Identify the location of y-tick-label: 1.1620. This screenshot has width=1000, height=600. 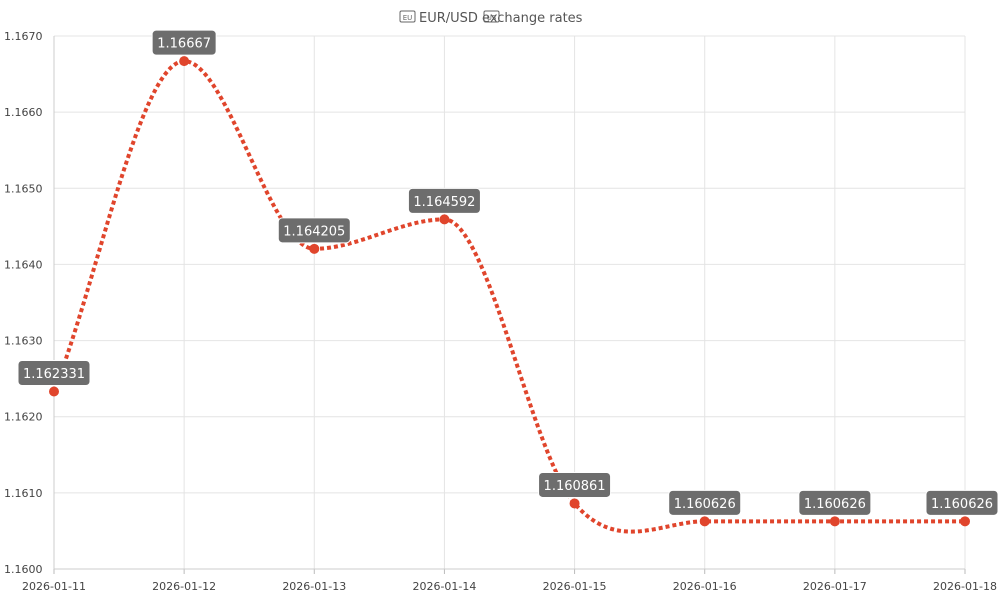
(23, 417).